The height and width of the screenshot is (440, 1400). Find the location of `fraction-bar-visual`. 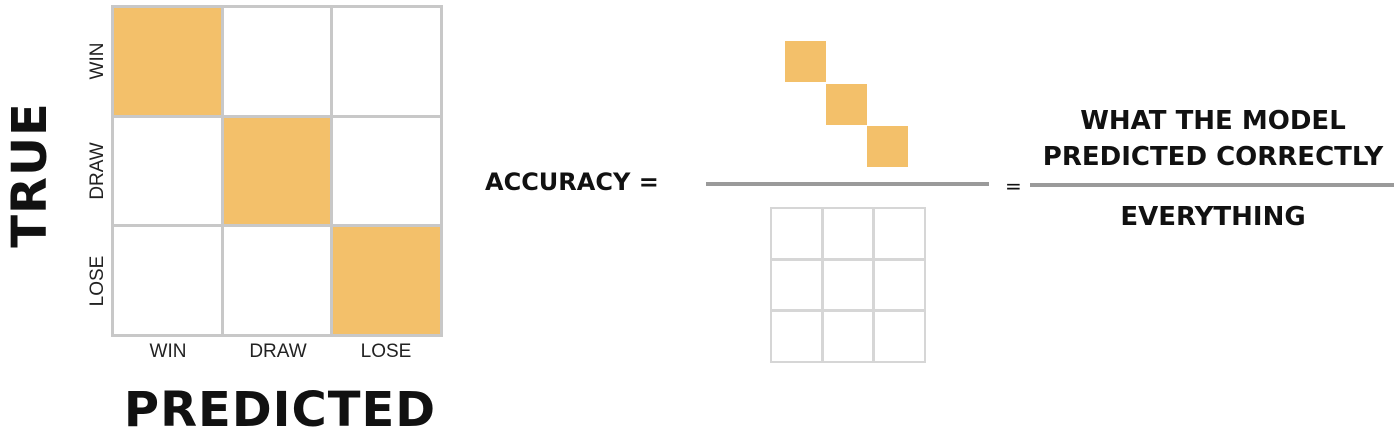

fraction-bar-visual is located at coordinates (847, 184).